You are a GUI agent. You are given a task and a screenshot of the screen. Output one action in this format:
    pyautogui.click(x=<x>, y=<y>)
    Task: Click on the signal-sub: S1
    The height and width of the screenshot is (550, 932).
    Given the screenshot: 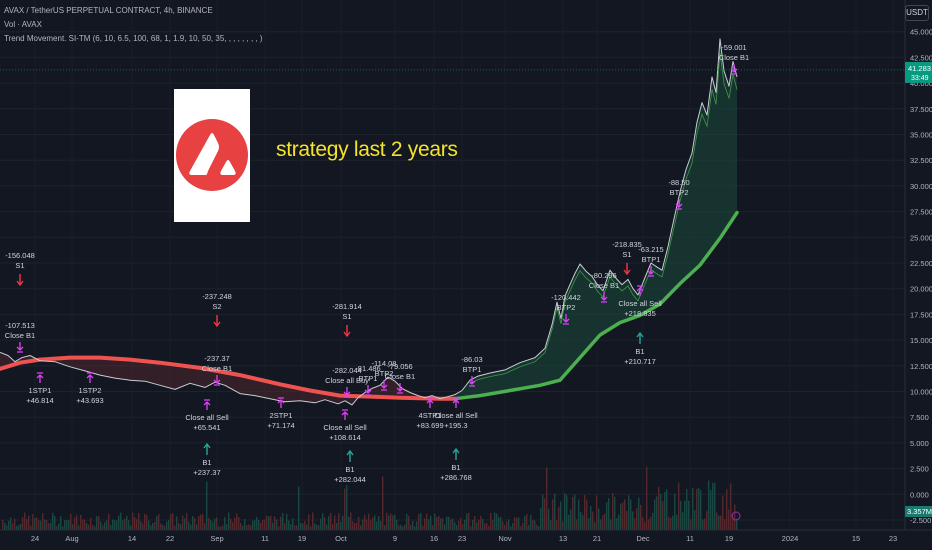 What is the action you would take?
    pyautogui.click(x=346, y=316)
    